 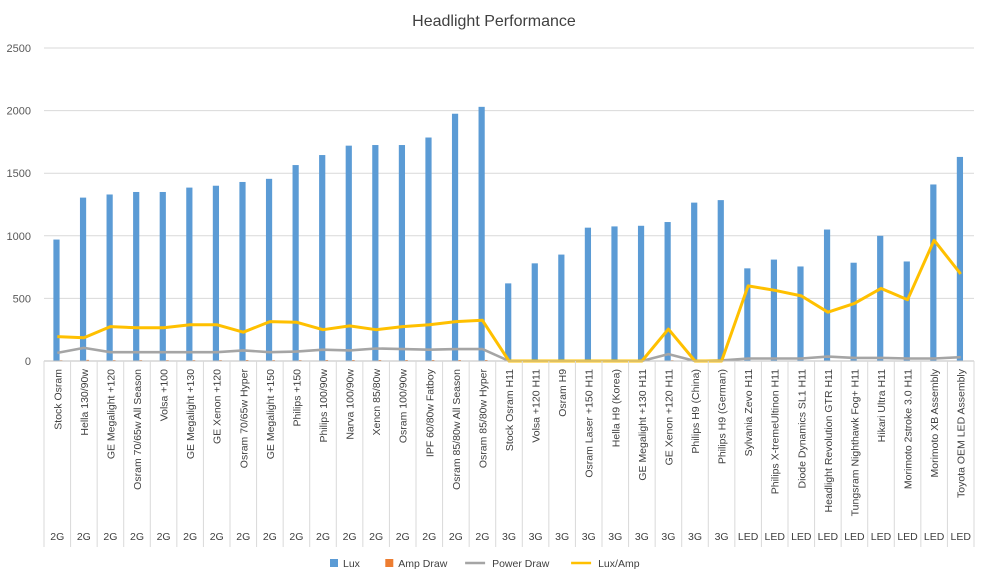 What do you see at coordinates (696, 411) in the screenshot?
I see `category-label: Philips H9 (China)` at bounding box center [696, 411].